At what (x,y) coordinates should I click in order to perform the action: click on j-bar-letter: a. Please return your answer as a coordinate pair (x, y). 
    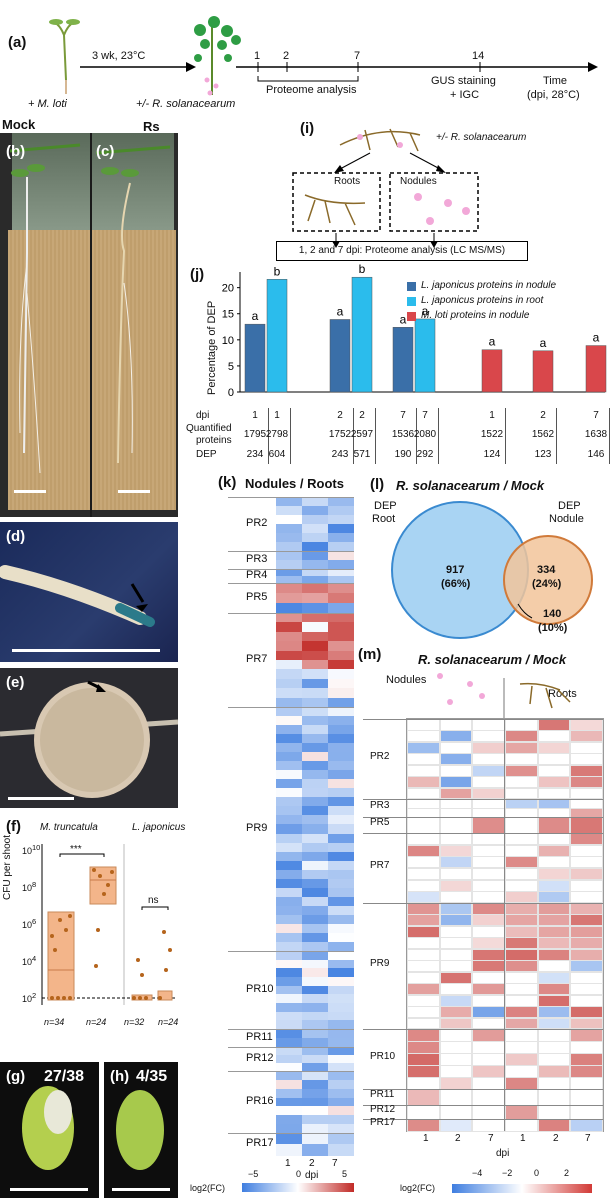
    Looking at the image, I should click on (255, 316).